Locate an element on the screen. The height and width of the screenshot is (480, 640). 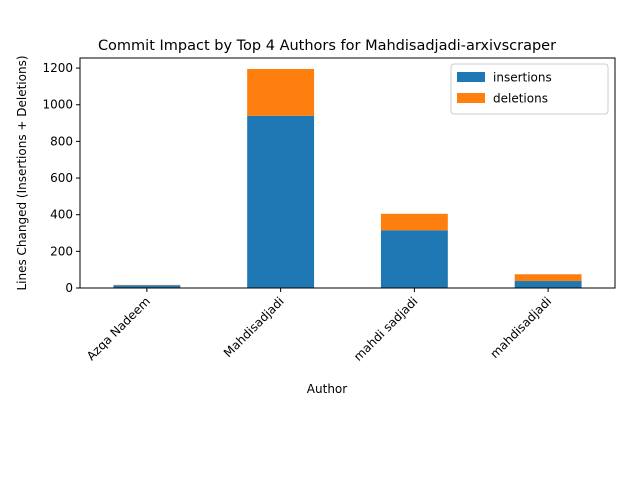
y-axis-ticks: 0 200 400 600 800 1000 1200 is located at coordinates (61, 178).